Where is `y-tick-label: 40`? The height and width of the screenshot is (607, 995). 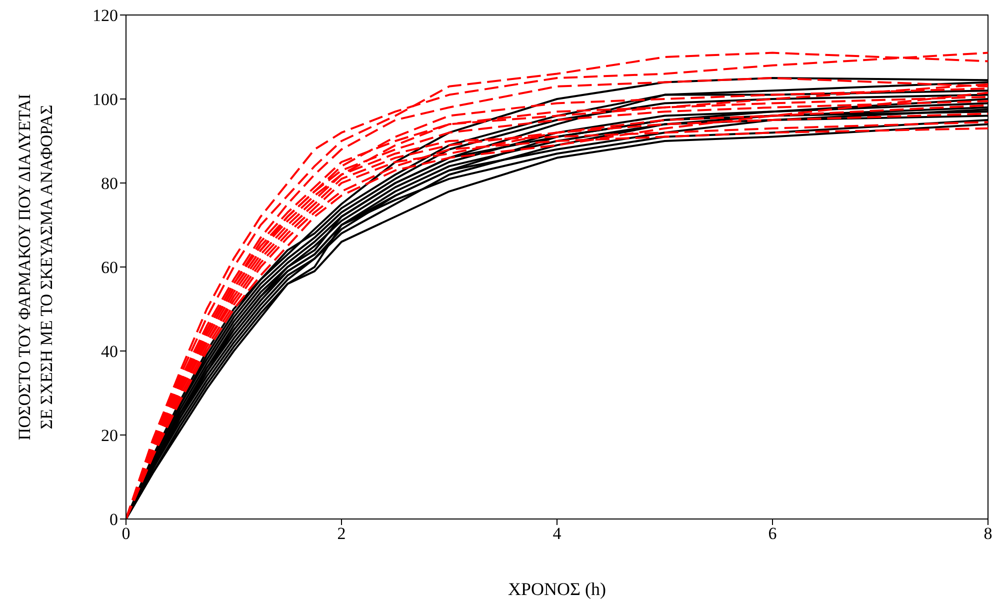
y-tick-label: 40 is located at coordinates (109, 352).